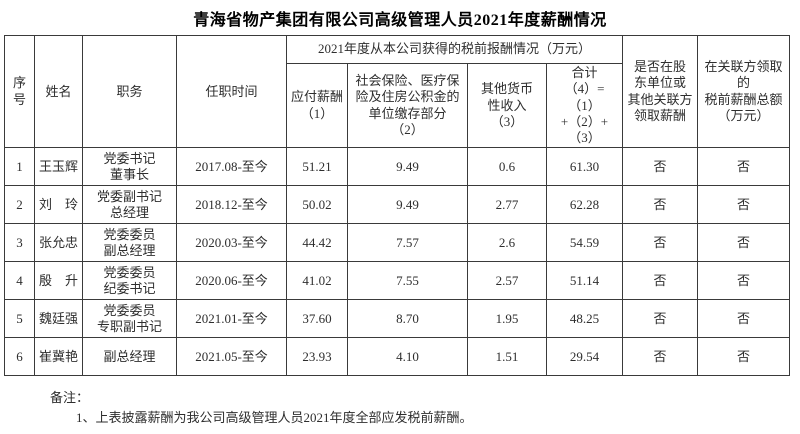  Describe the element at coordinates (231, 167) in the screenshot. I see `cell-tenure: 2017.08-至今` at that location.